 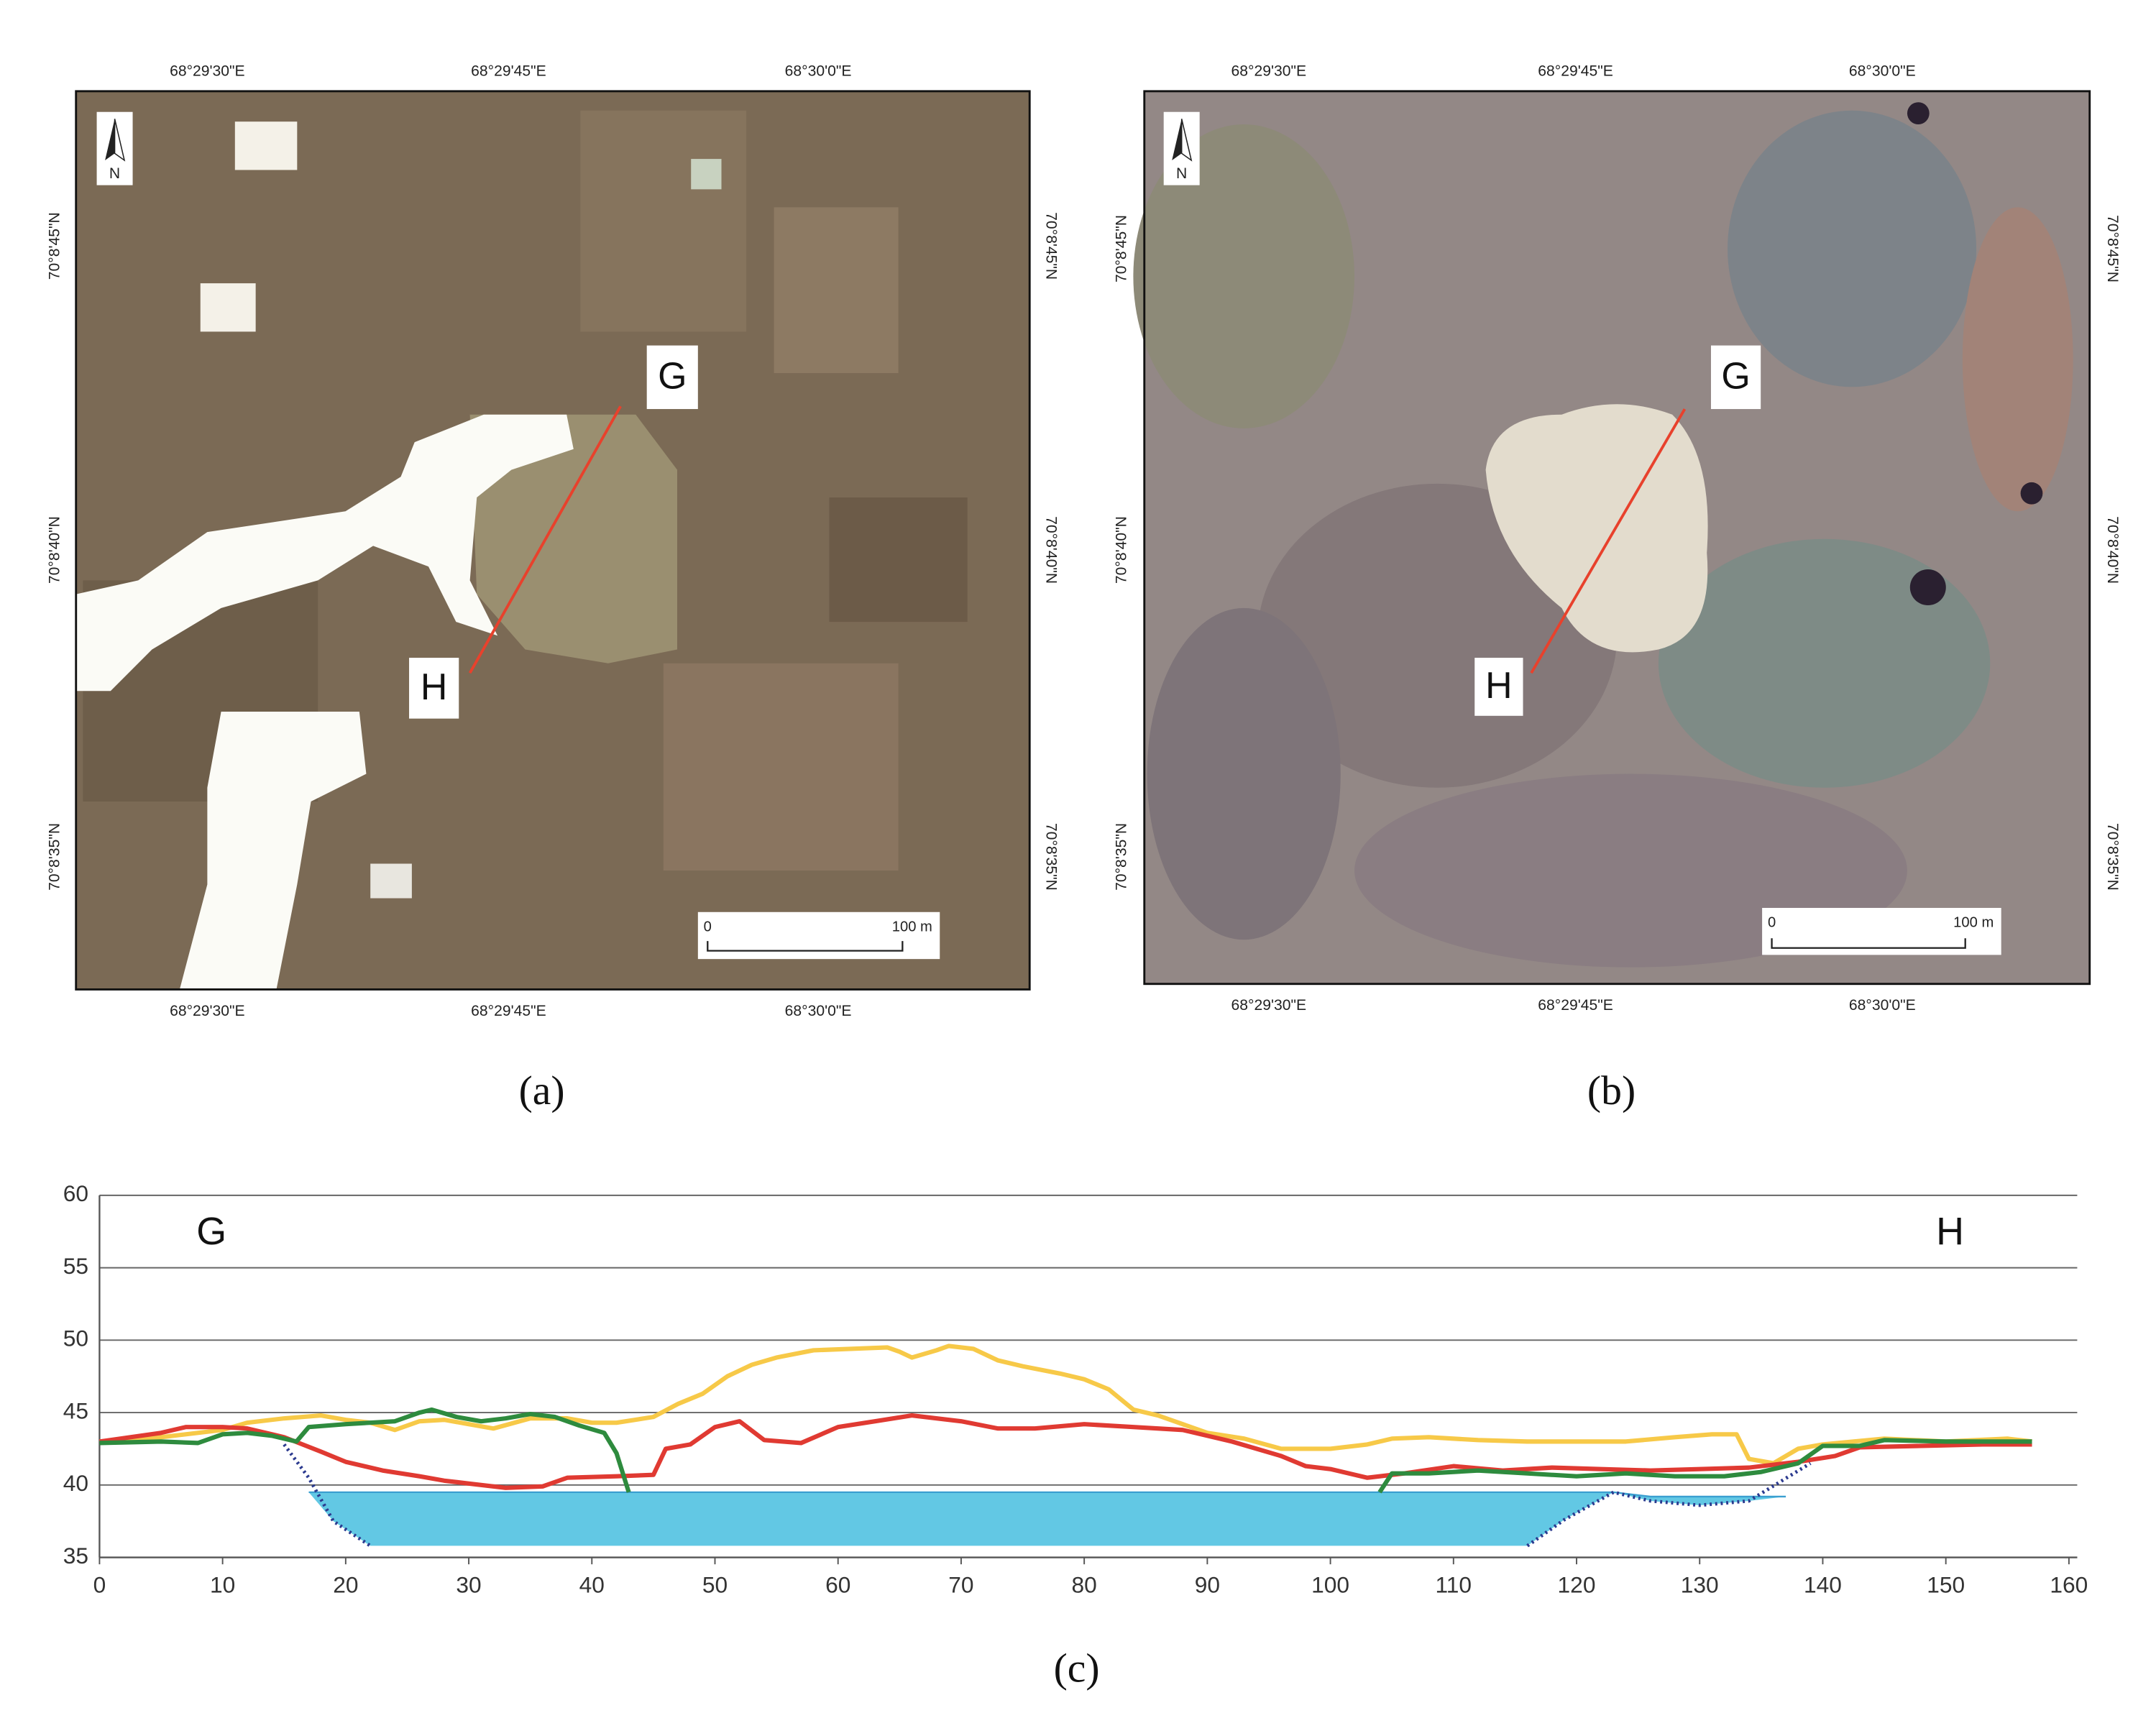 What do you see at coordinates (75, 1483) in the screenshot?
I see `y-tick-label: 40` at bounding box center [75, 1483].